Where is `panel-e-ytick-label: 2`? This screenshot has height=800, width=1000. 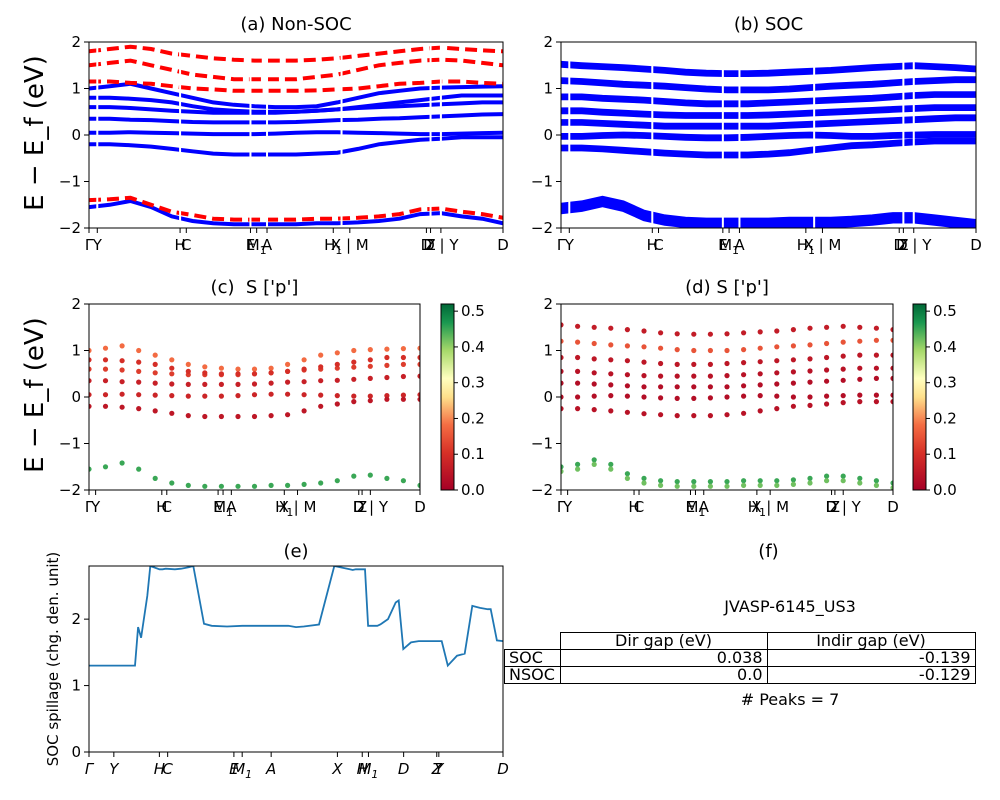
panel-e-ytick-label: 2 is located at coordinates (76, 619).